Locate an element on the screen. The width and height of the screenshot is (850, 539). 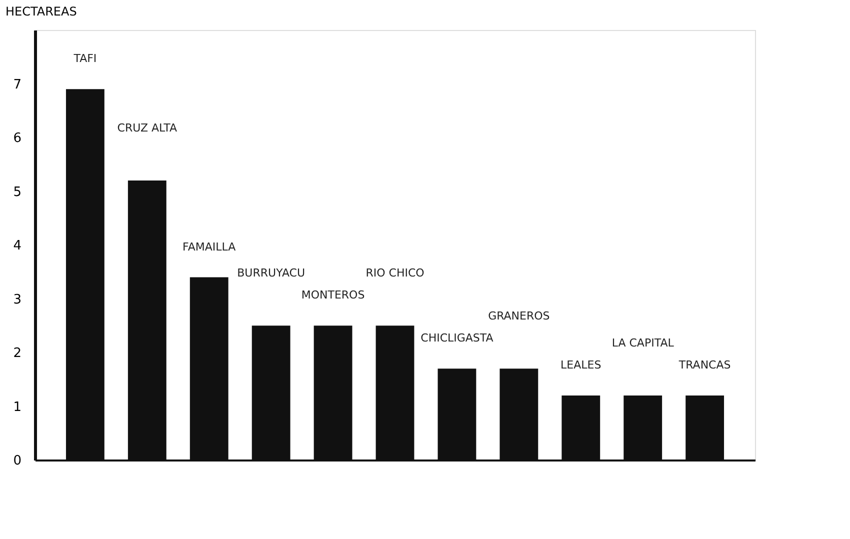
x-tick-label: TRANCAS is located at coordinates (704, 365).